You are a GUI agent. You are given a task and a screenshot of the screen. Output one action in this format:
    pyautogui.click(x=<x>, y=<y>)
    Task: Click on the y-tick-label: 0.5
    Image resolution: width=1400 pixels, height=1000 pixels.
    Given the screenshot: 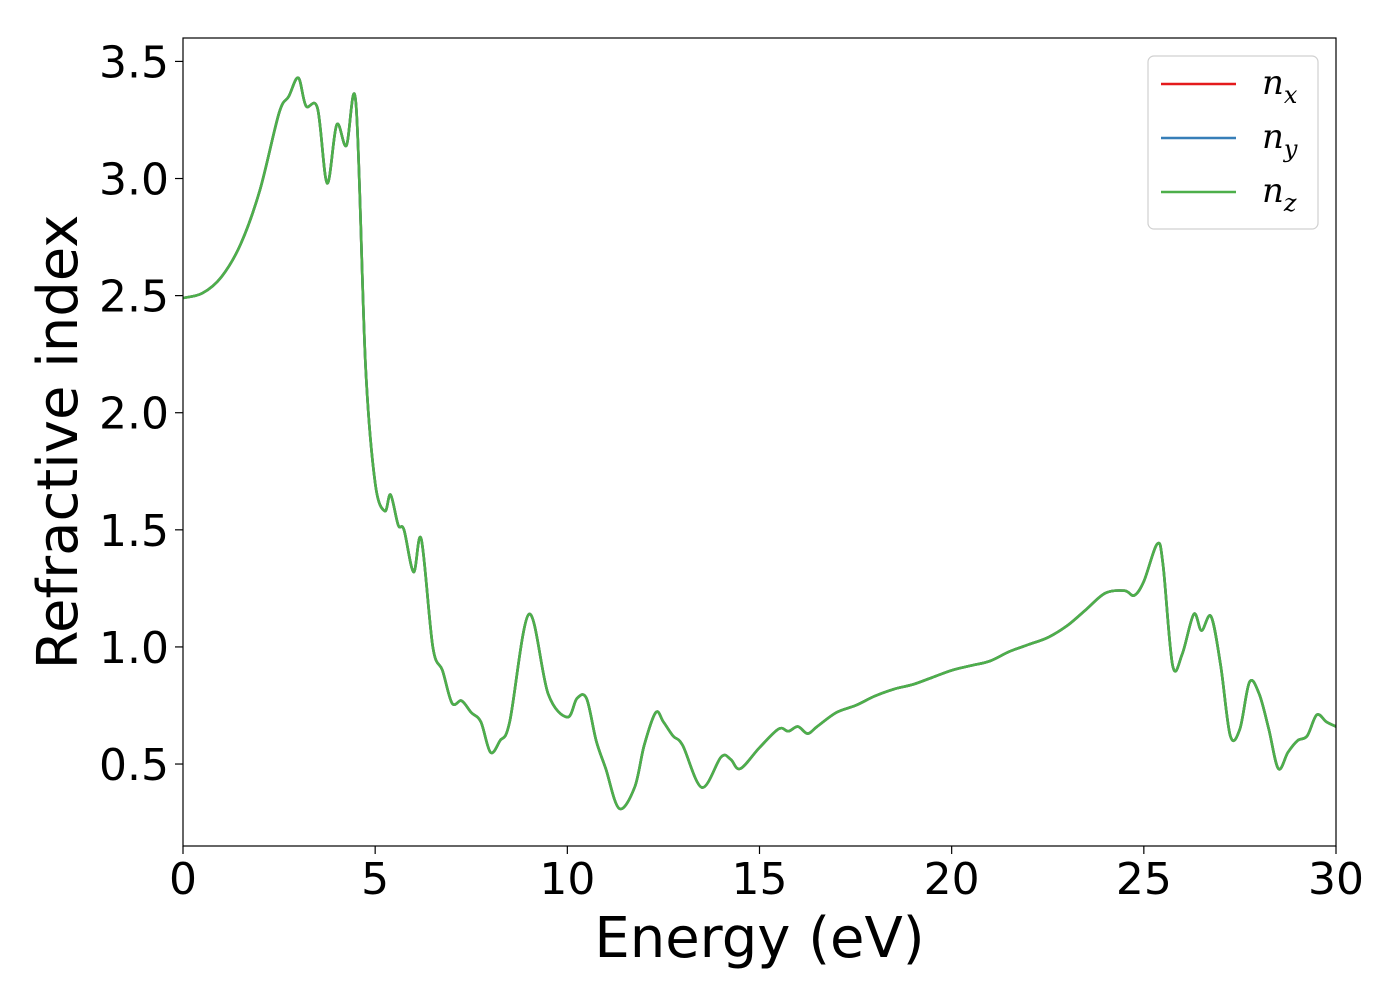 What is the action you would take?
    pyautogui.click(x=134, y=765)
    